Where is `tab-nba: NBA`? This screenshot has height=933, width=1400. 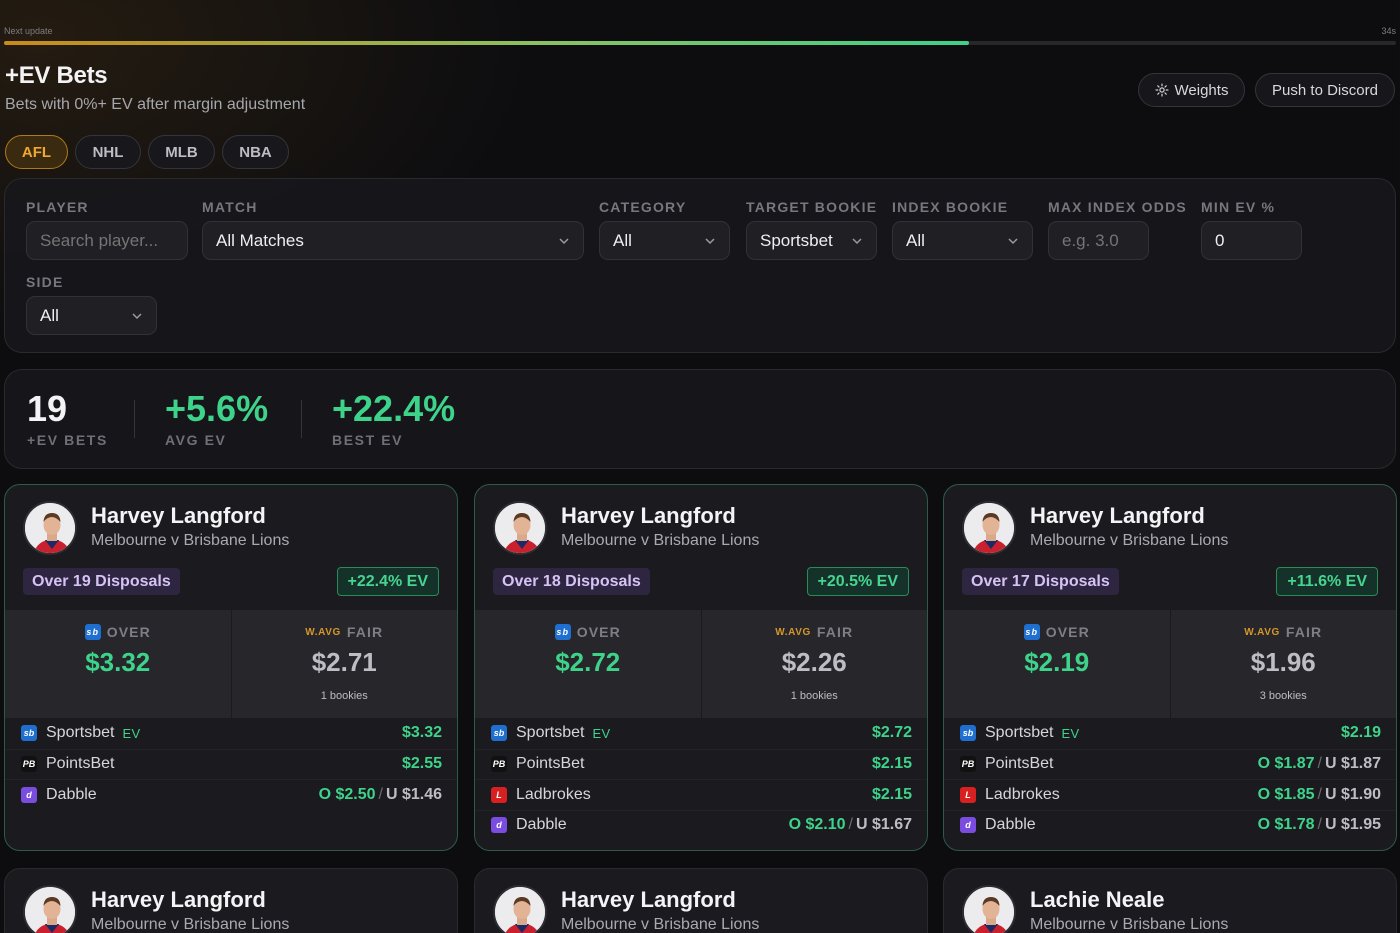 tab-nba: NBA is located at coordinates (255, 152).